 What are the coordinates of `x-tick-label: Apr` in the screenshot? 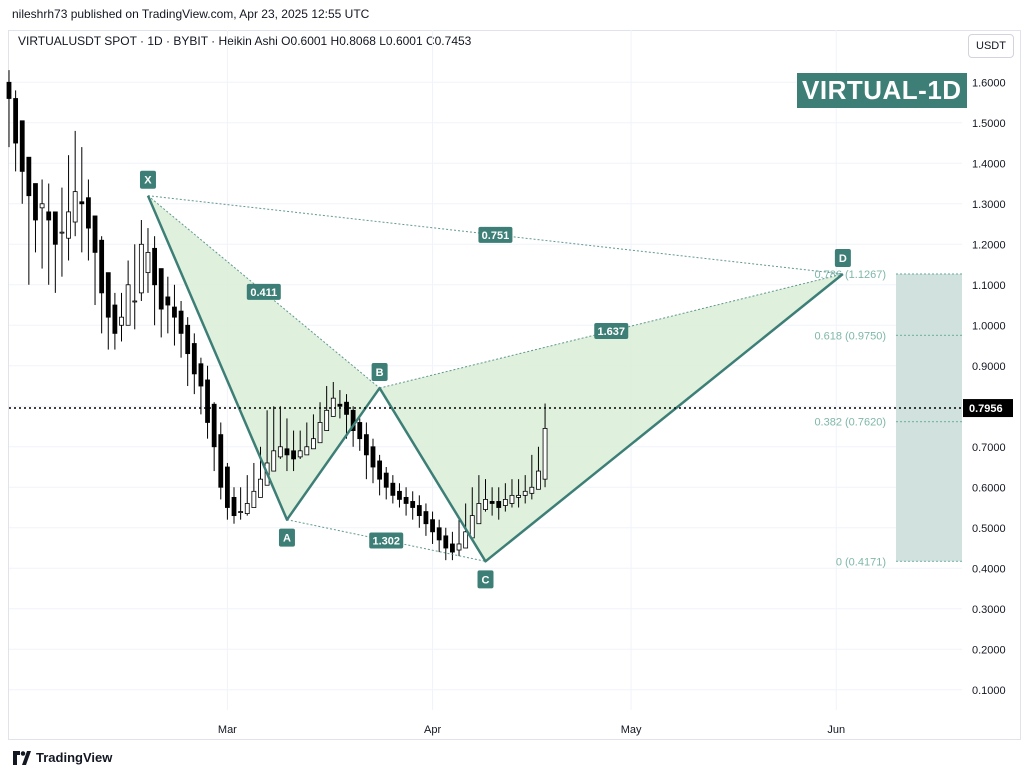 It's located at (432, 730).